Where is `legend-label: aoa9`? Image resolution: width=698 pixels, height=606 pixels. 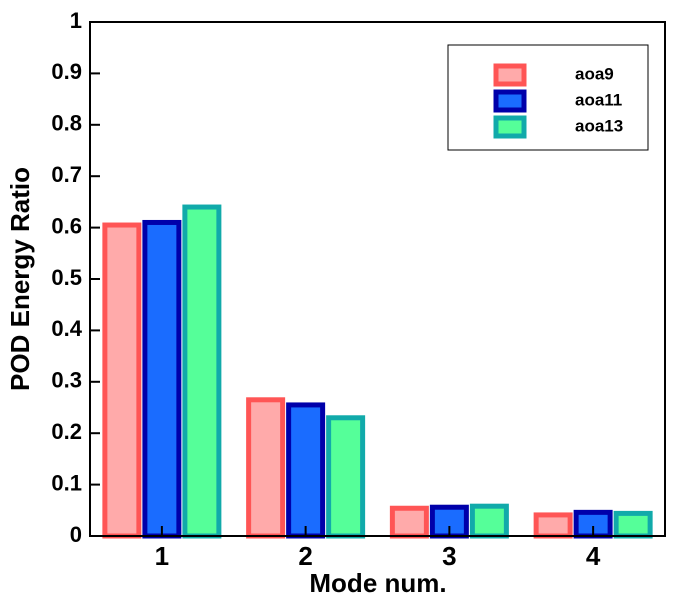 legend-label: aoa9 is located at coordinates (594, 73).